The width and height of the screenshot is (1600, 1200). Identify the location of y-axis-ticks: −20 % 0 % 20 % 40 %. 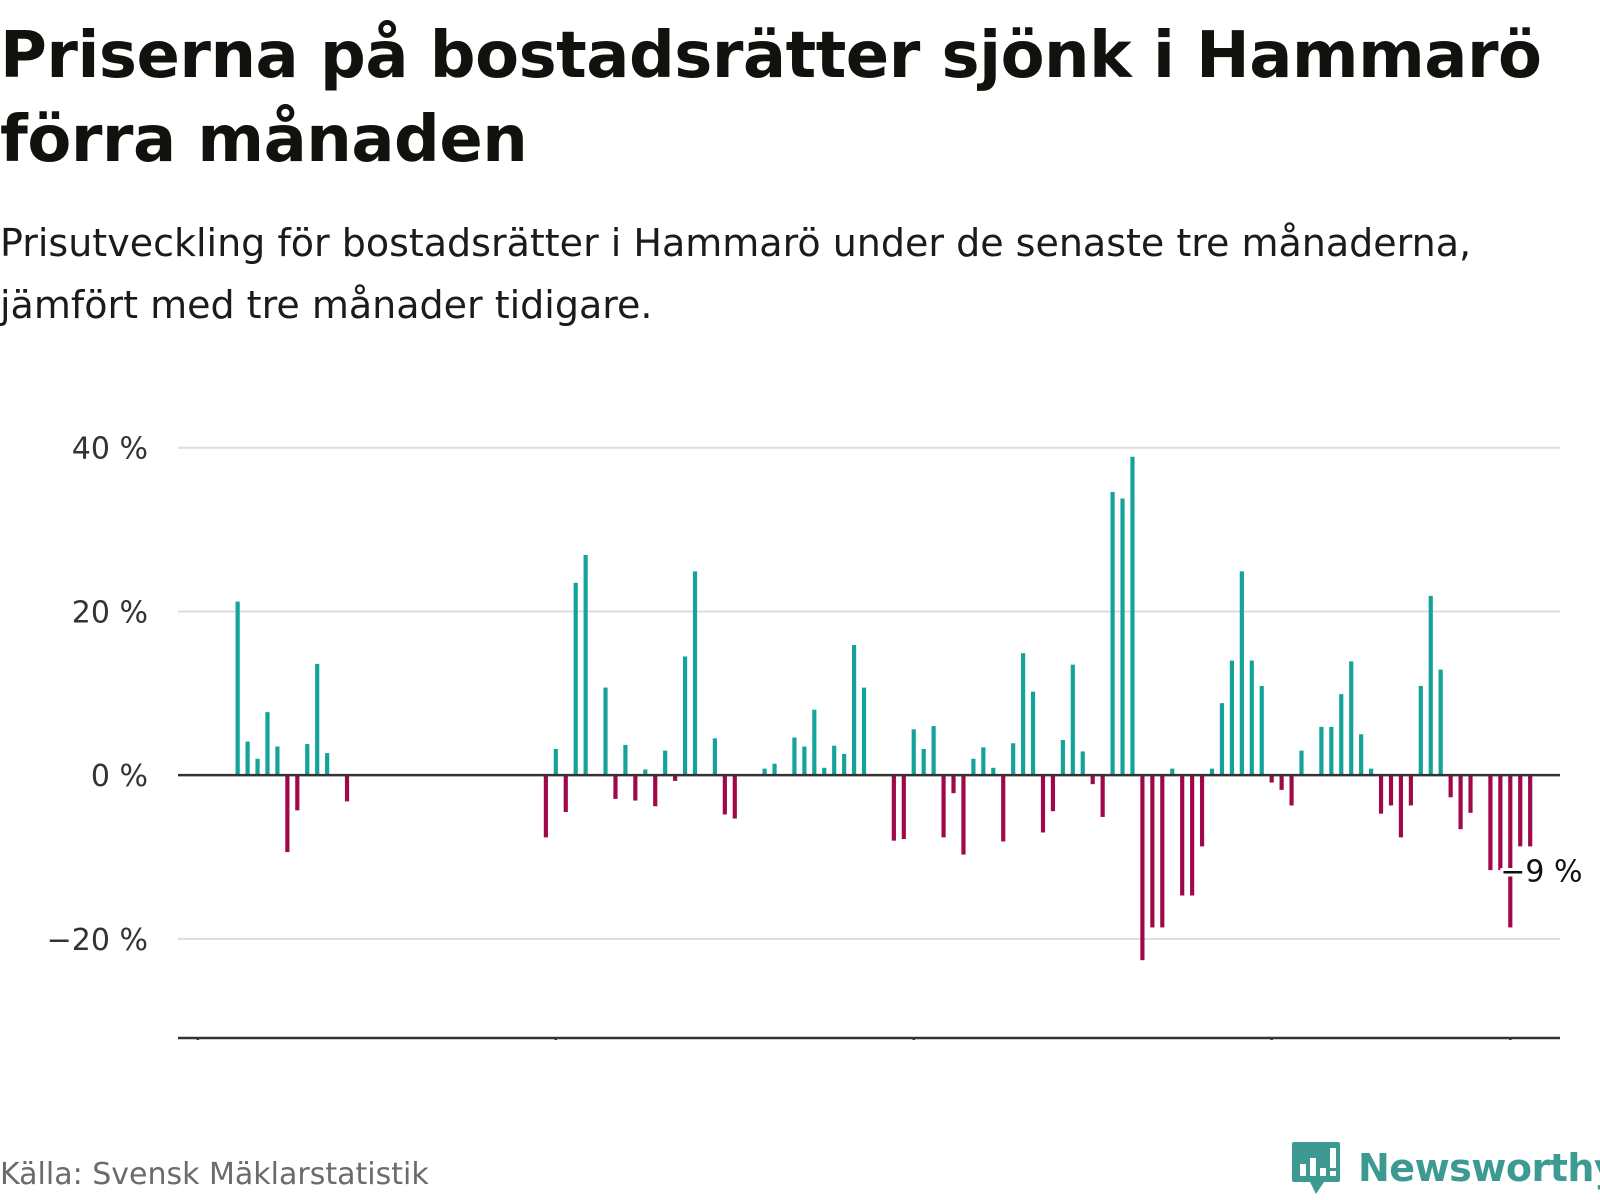
(97, 695).